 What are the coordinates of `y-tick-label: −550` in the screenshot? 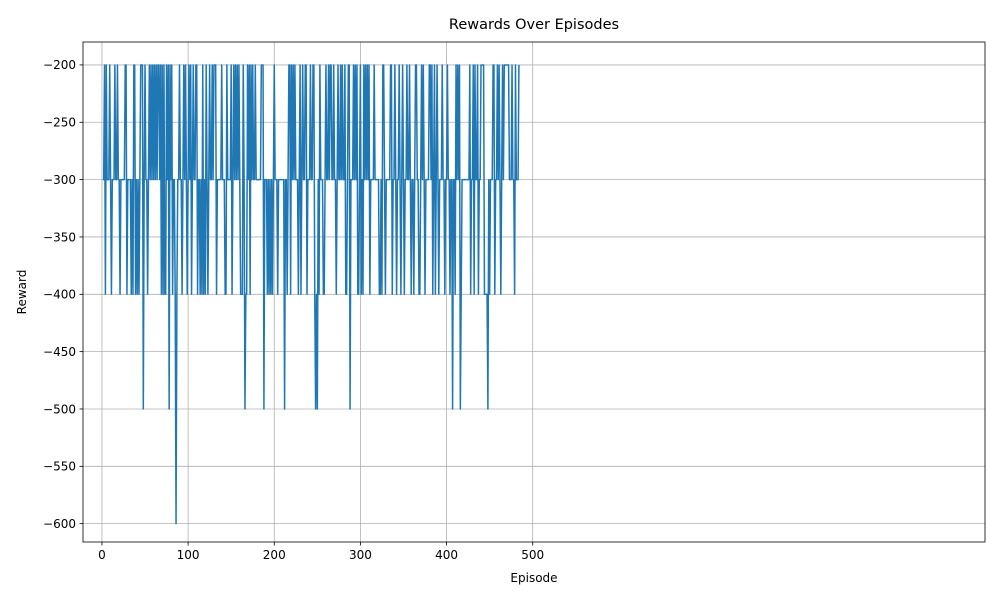 It's located at (59, 467).